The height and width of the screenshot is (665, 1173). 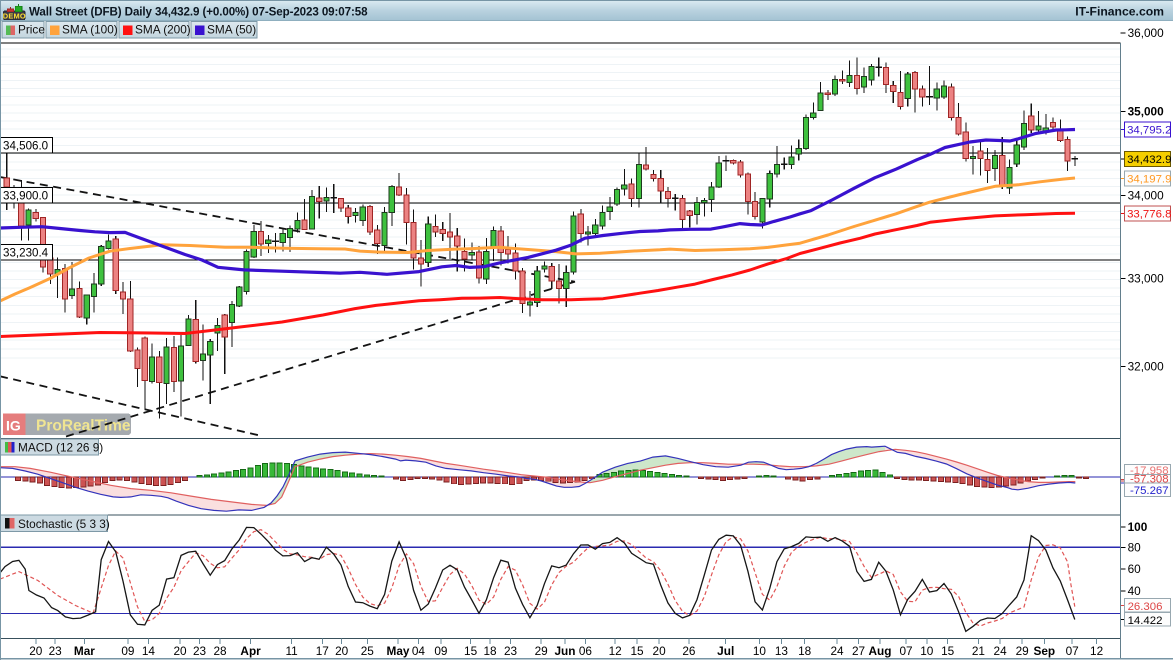 What do you see at coordinates (1138, 527) in the screenshot?
I see `svg-text: 100` at bounding box center [1138, 527].